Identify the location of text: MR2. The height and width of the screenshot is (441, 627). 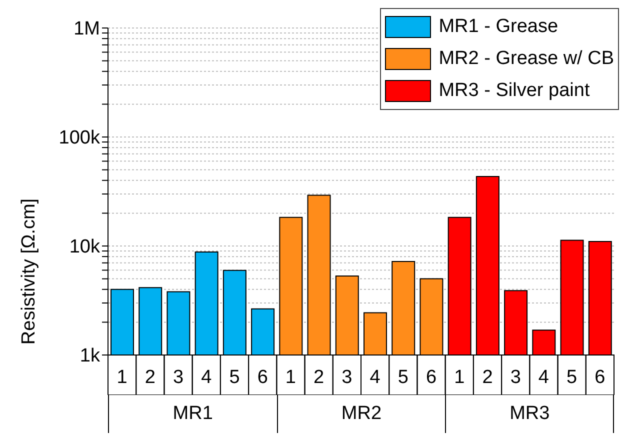
(361, 414).